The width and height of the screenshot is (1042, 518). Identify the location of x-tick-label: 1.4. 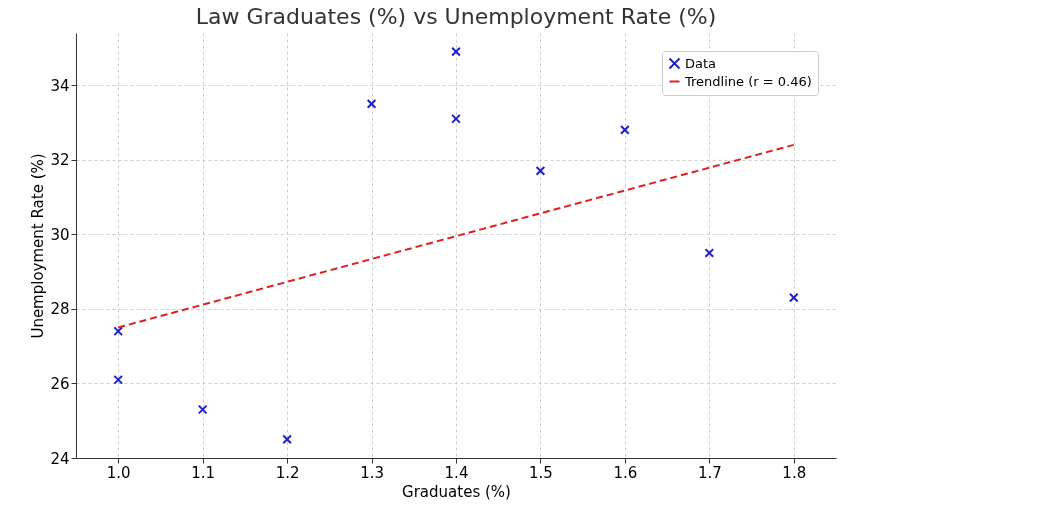
(456, 472).